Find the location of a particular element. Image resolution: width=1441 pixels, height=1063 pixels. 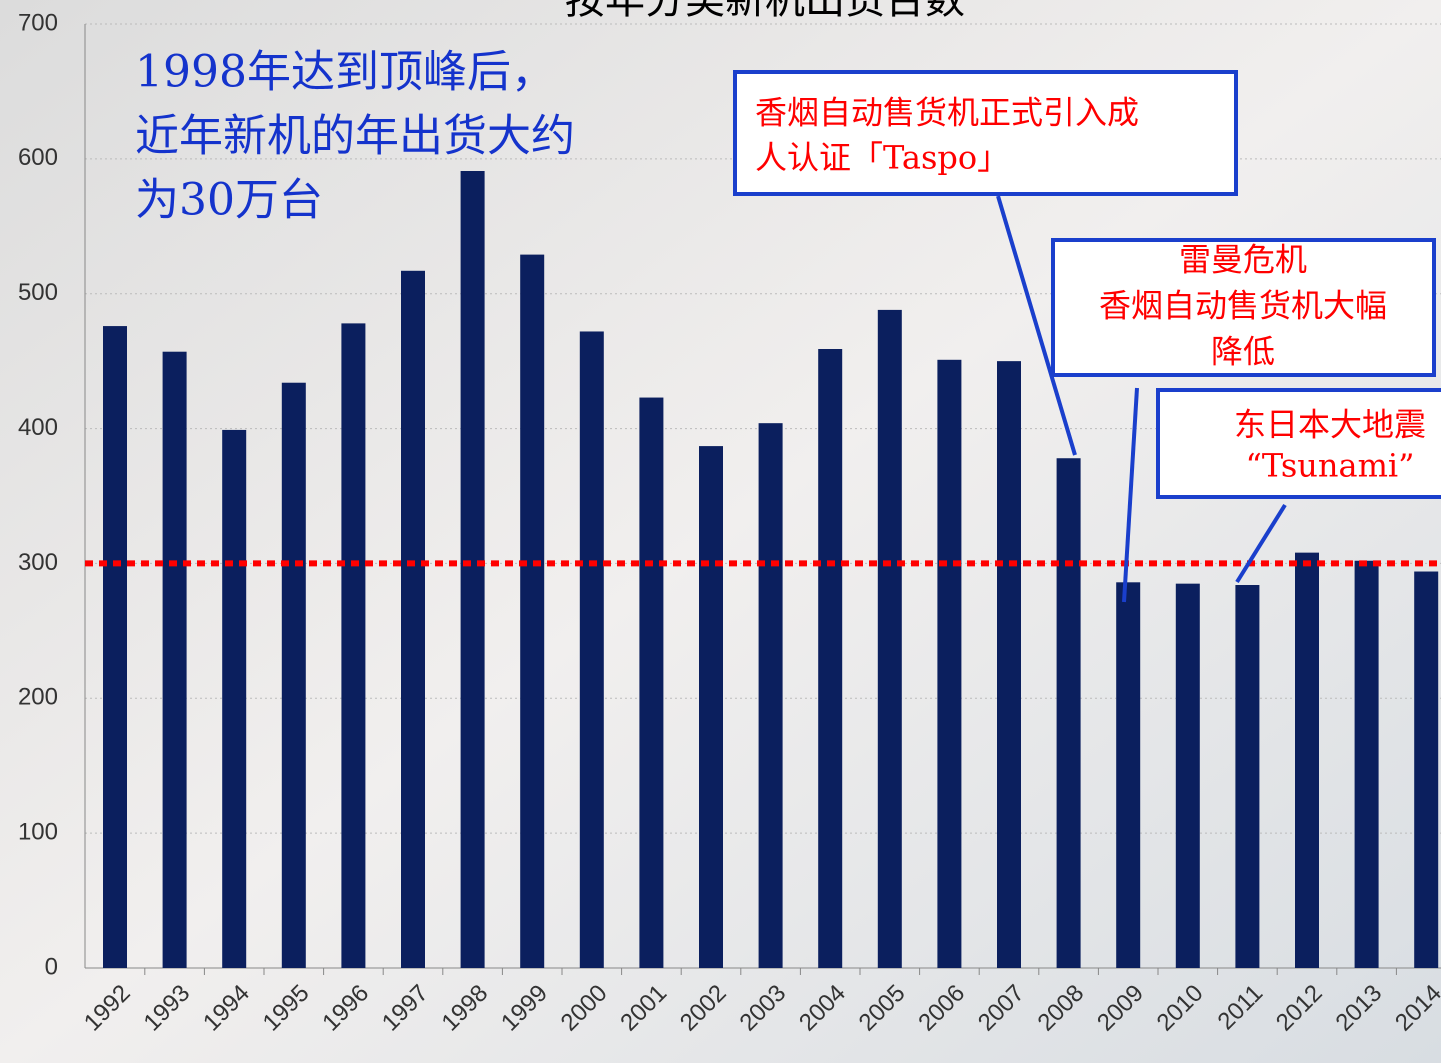

annotation-text: 雷曼危机 is located at coordinates (1243, 260).